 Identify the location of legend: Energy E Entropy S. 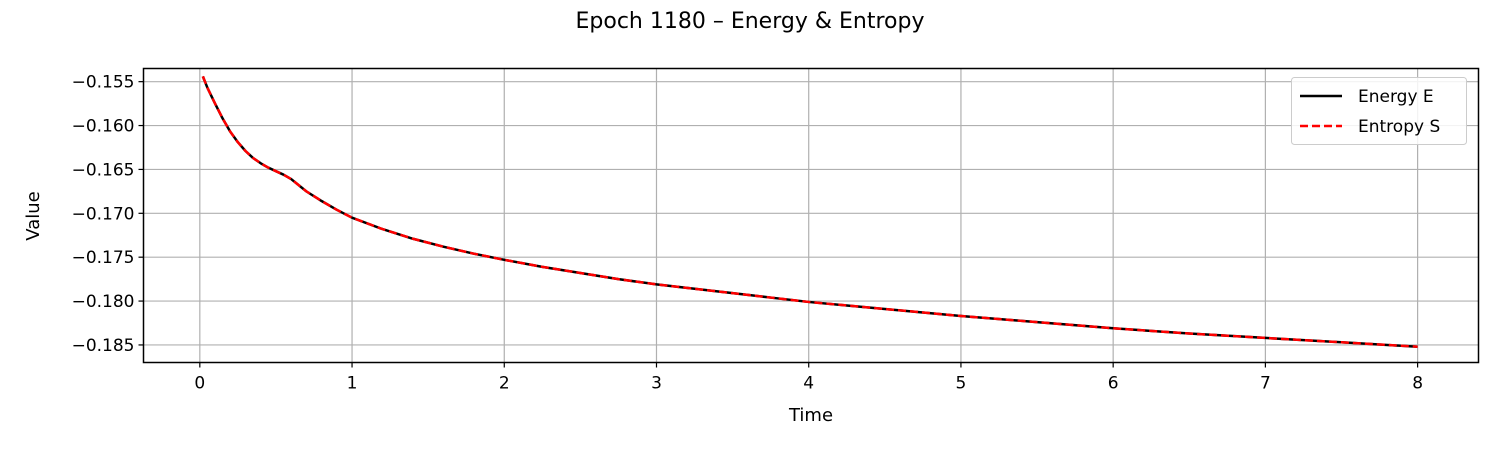
(1379, 111).